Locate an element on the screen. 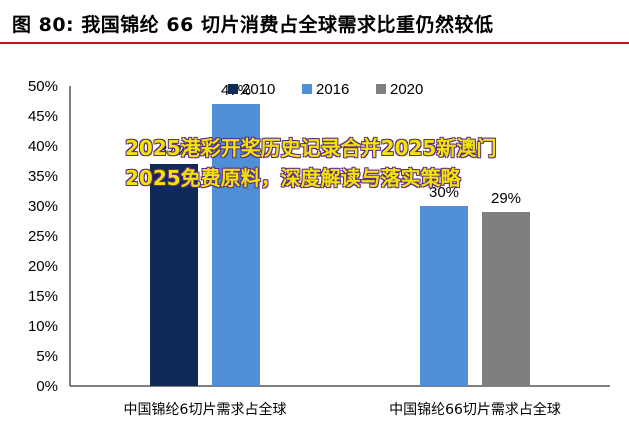  bar-2010 is located at coordinates (174, 275).